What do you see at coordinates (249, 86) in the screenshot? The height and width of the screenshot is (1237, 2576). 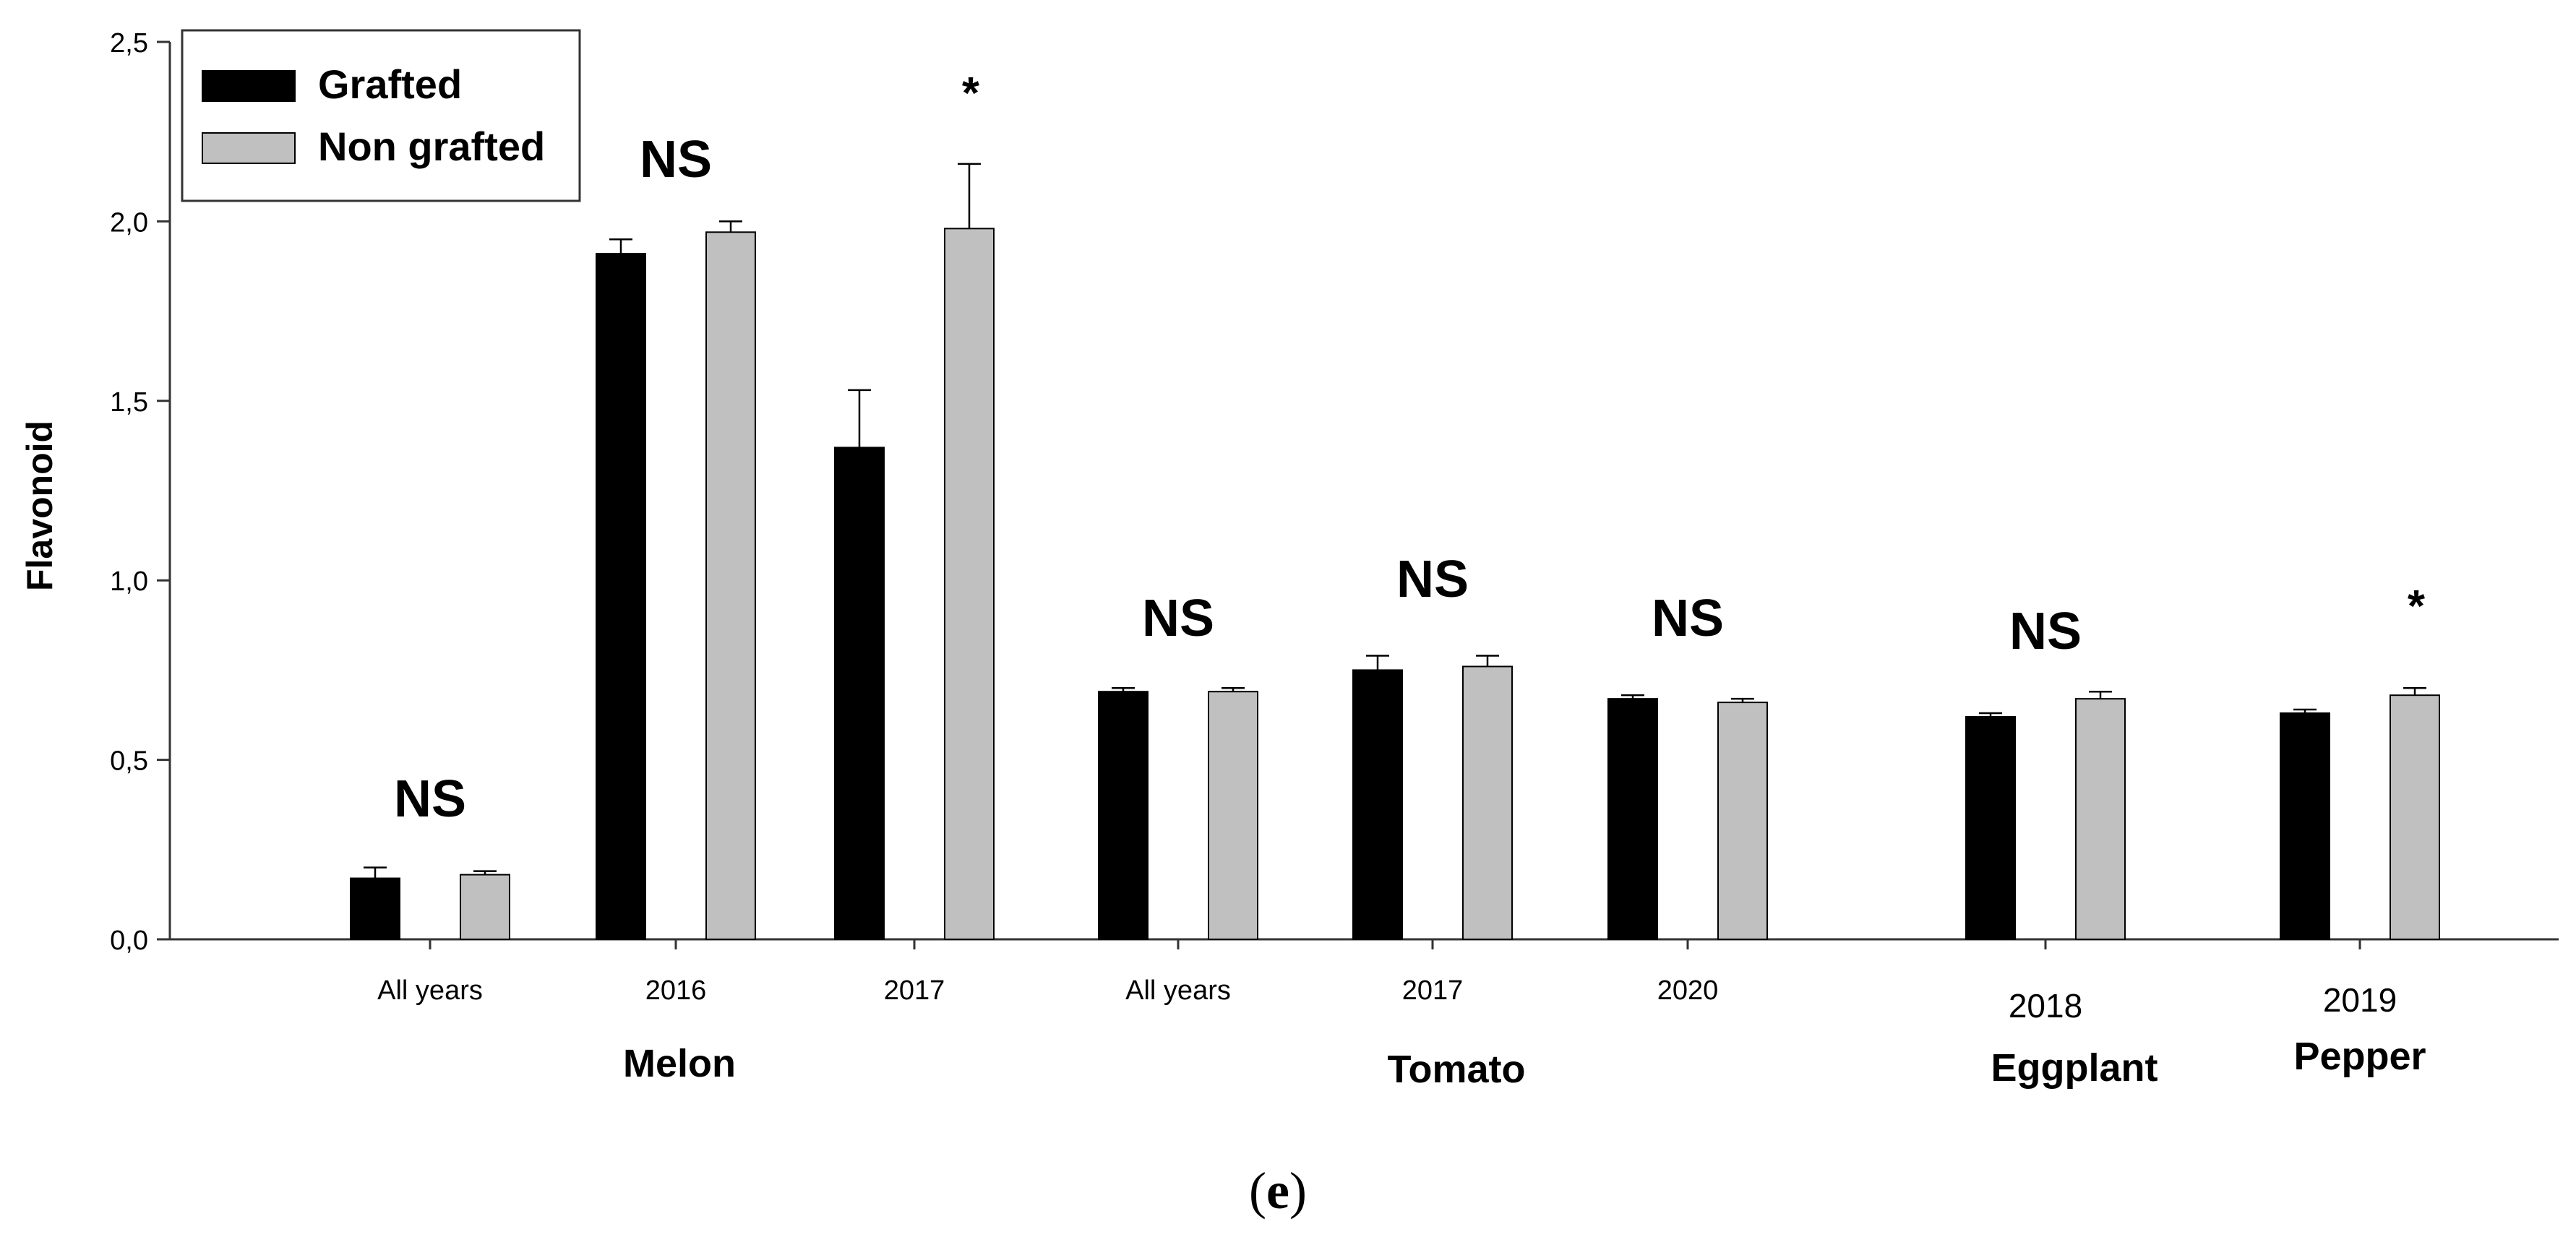 I see `legend-swatch-grafted` at bounding box center [249, 86].